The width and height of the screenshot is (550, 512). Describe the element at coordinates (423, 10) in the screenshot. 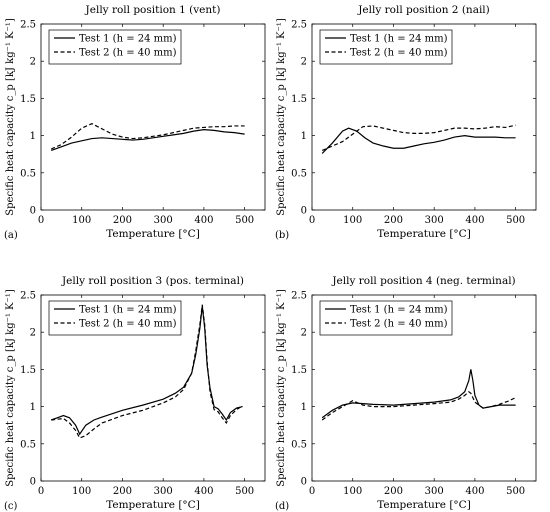

I see `chart-title: Jelly roll position 2 (nail)` at that location.